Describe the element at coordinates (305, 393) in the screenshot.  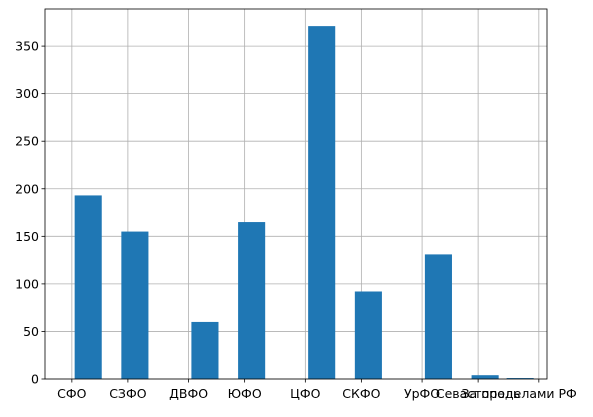
I see `x-tick-label: ЦФО` at that location.